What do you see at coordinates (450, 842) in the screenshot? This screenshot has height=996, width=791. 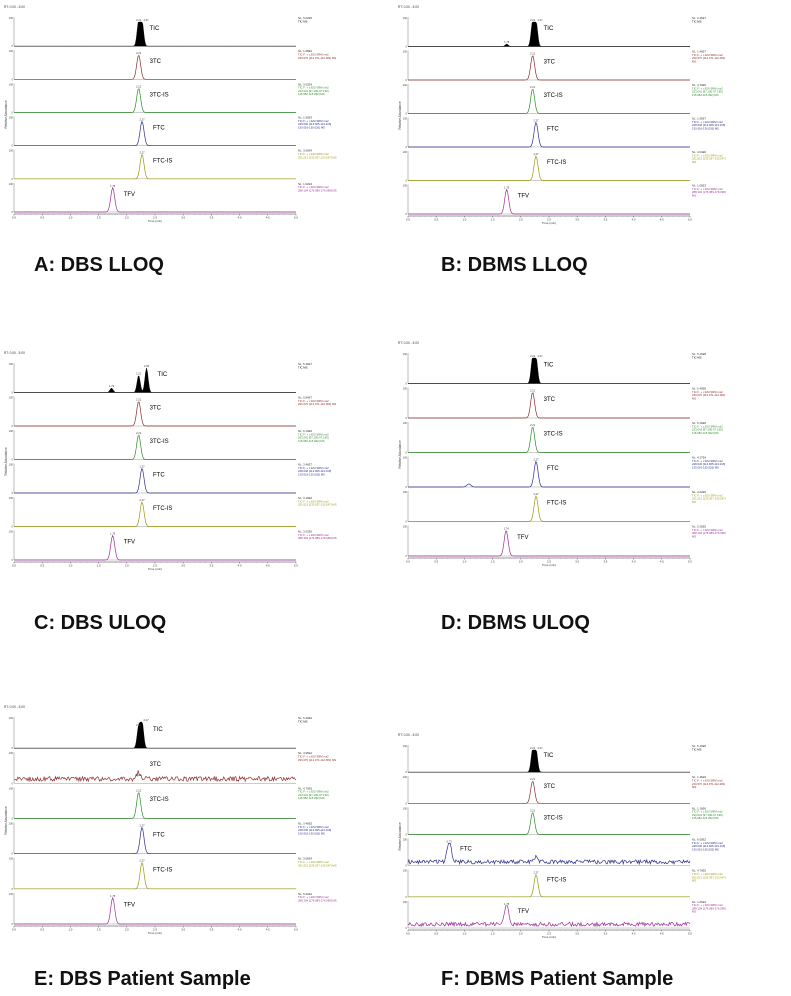 I see `peak-label: 0.73` at bounding box center [450, 842].